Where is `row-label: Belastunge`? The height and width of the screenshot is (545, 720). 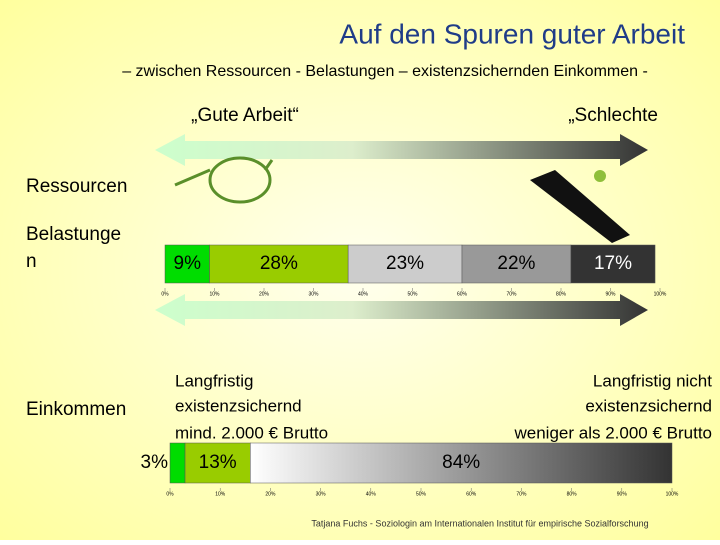 row-label: Belastunge is located at coordinates (73, 234).